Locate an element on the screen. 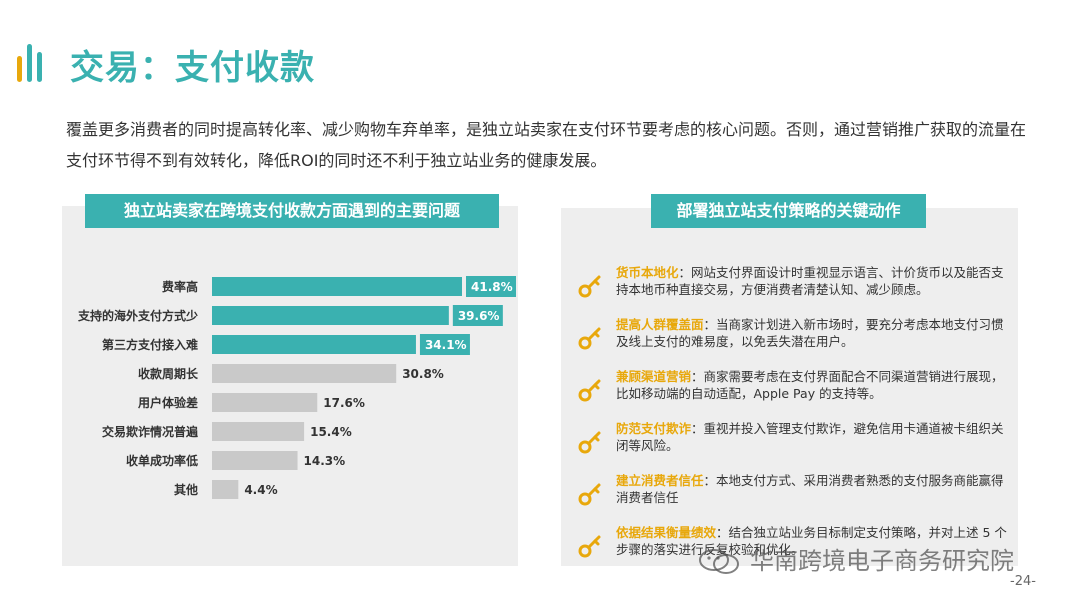 The image size is (1080, 608). bar-logo-icon is located at coordinates (30, 63).